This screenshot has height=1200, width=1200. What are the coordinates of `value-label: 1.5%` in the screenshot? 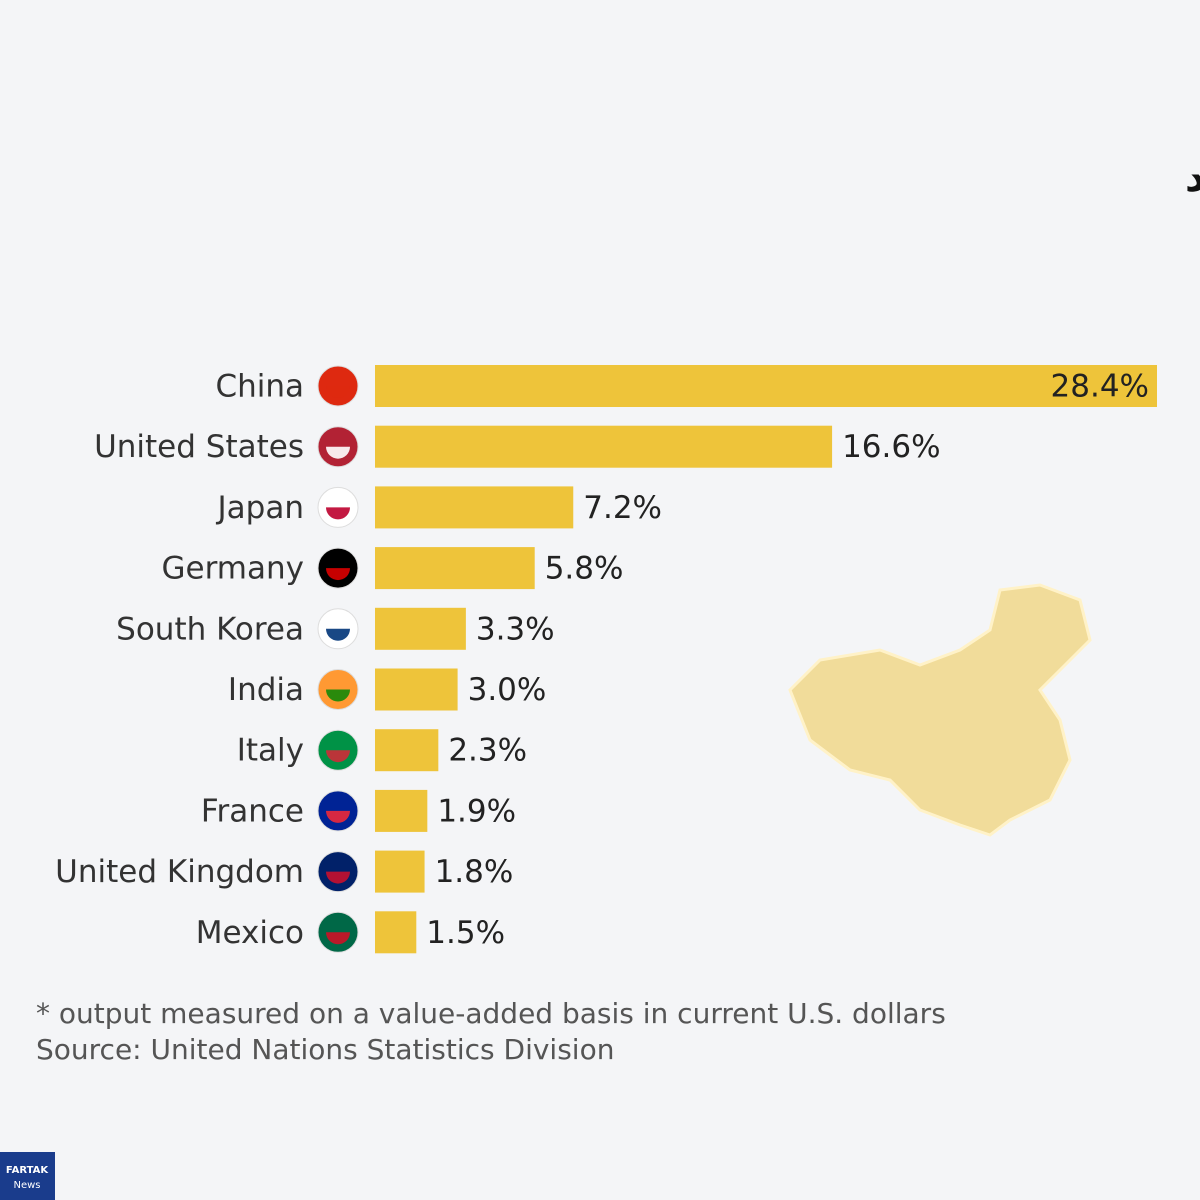 It's located at (465, 933).